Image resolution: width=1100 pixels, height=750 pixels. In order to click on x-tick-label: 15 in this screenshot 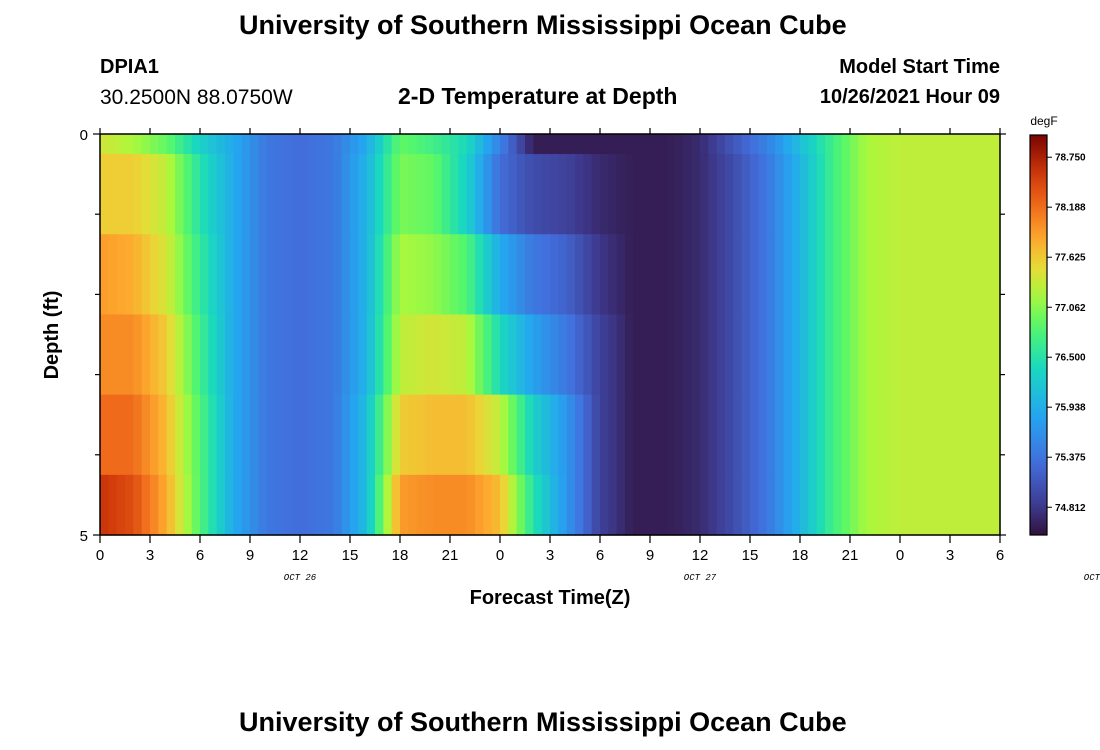, I will do `click(750, 555)`.